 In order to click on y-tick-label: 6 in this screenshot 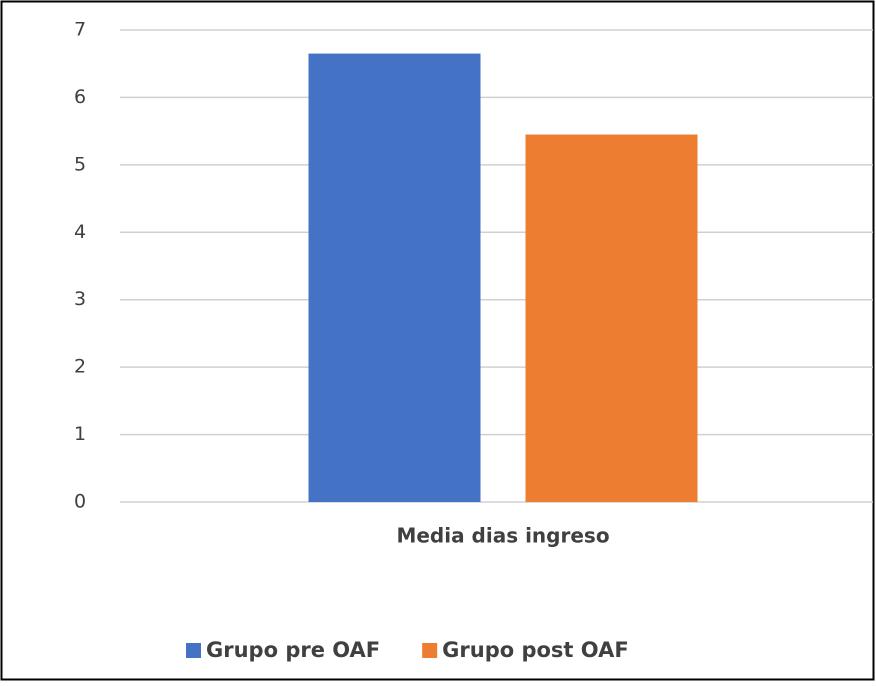, I will do `click(80, 97)`.